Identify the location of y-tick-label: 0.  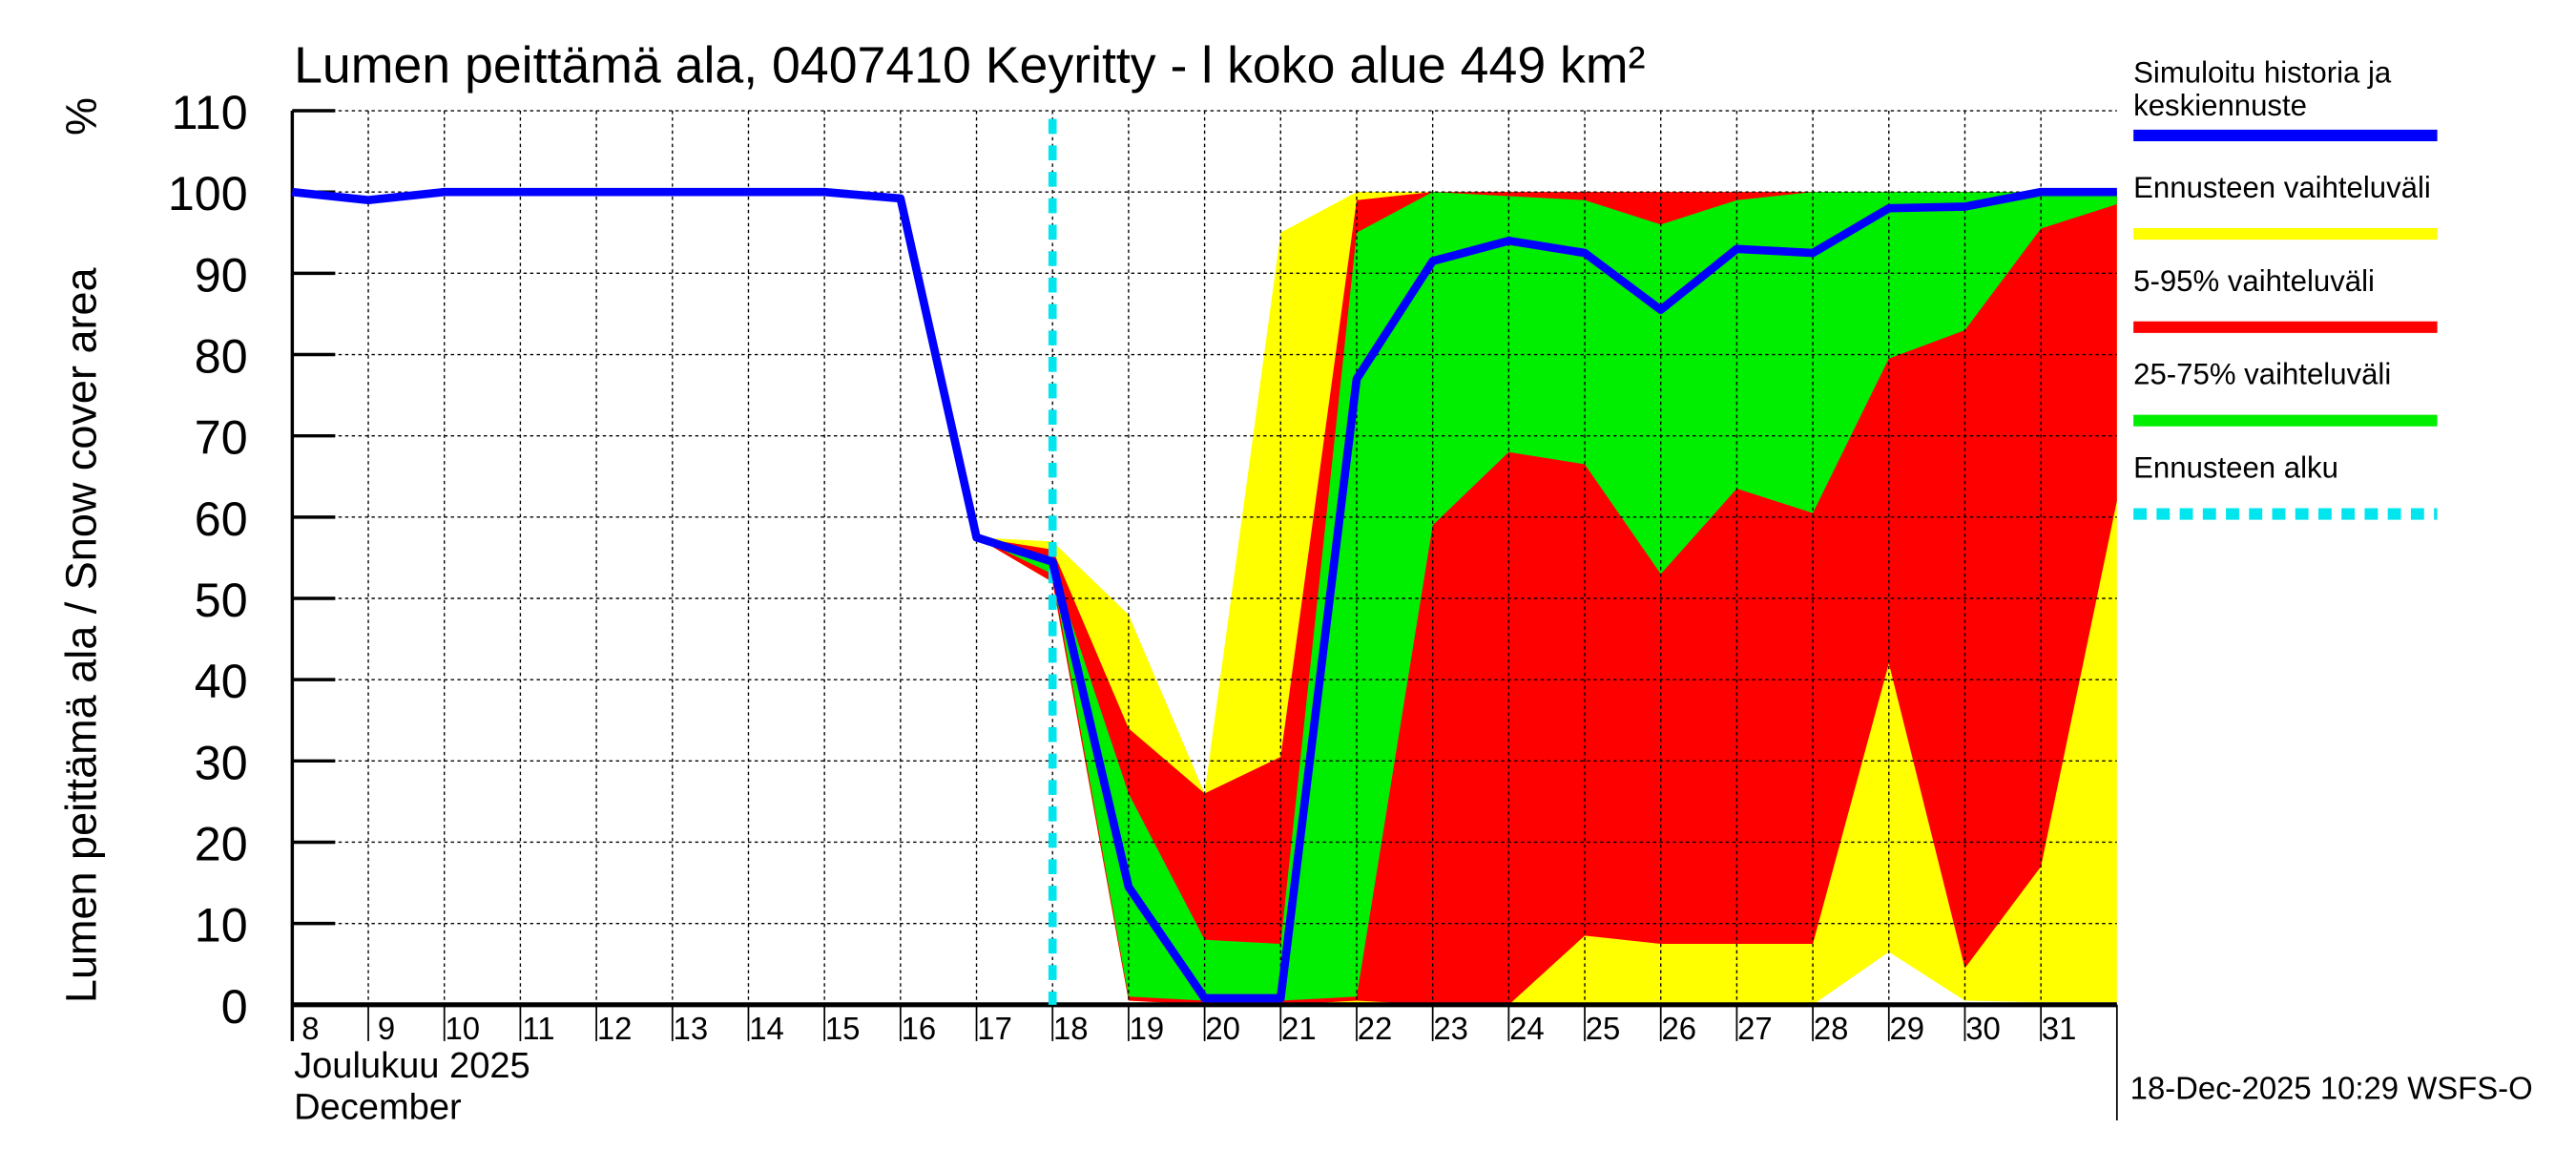
(234, 1007).